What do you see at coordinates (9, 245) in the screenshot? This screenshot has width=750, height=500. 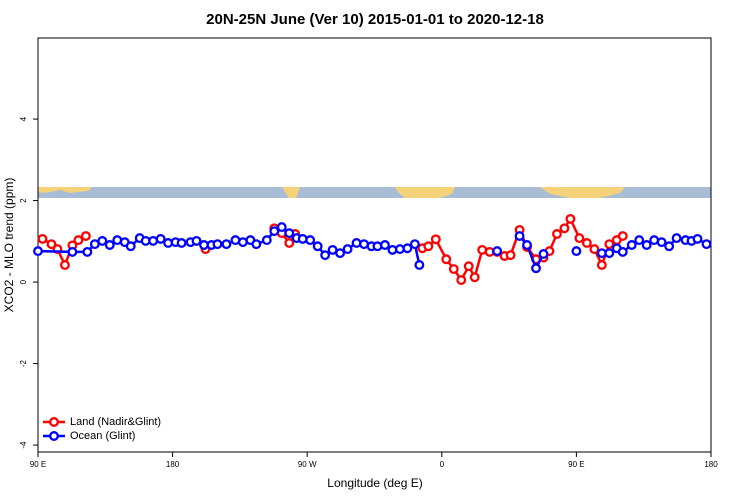 I see `y-axis-label: XCO2 - MLO trend (ppm)` at bounding box center [9, 245].